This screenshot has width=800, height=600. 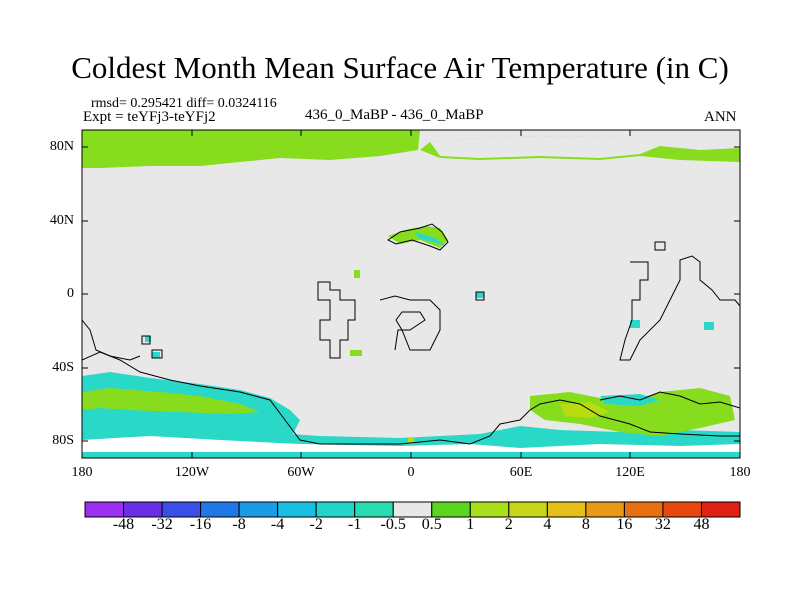 I want to click on arctic-gray-patch, so click(x=545, y=147).